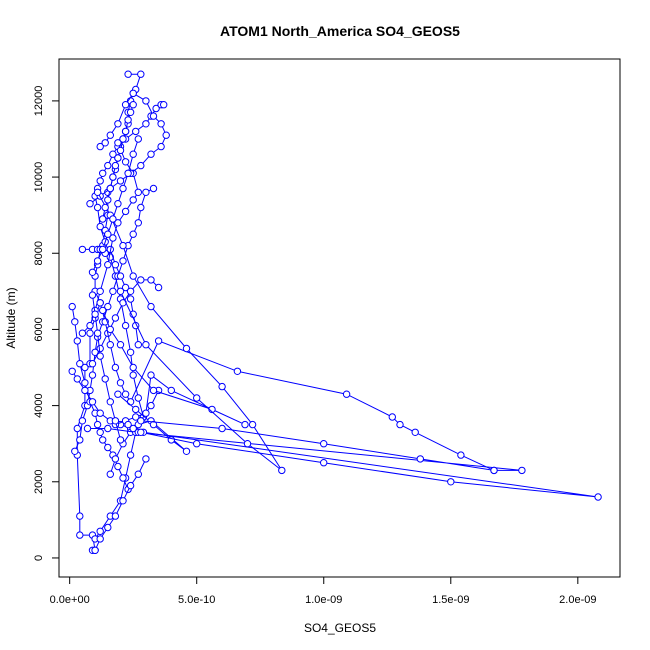 The width and height of the screenshot is (650, 650). I want to click on chart-title: ATOM1 North_America SO4_GEOS5, so click(340, 31).